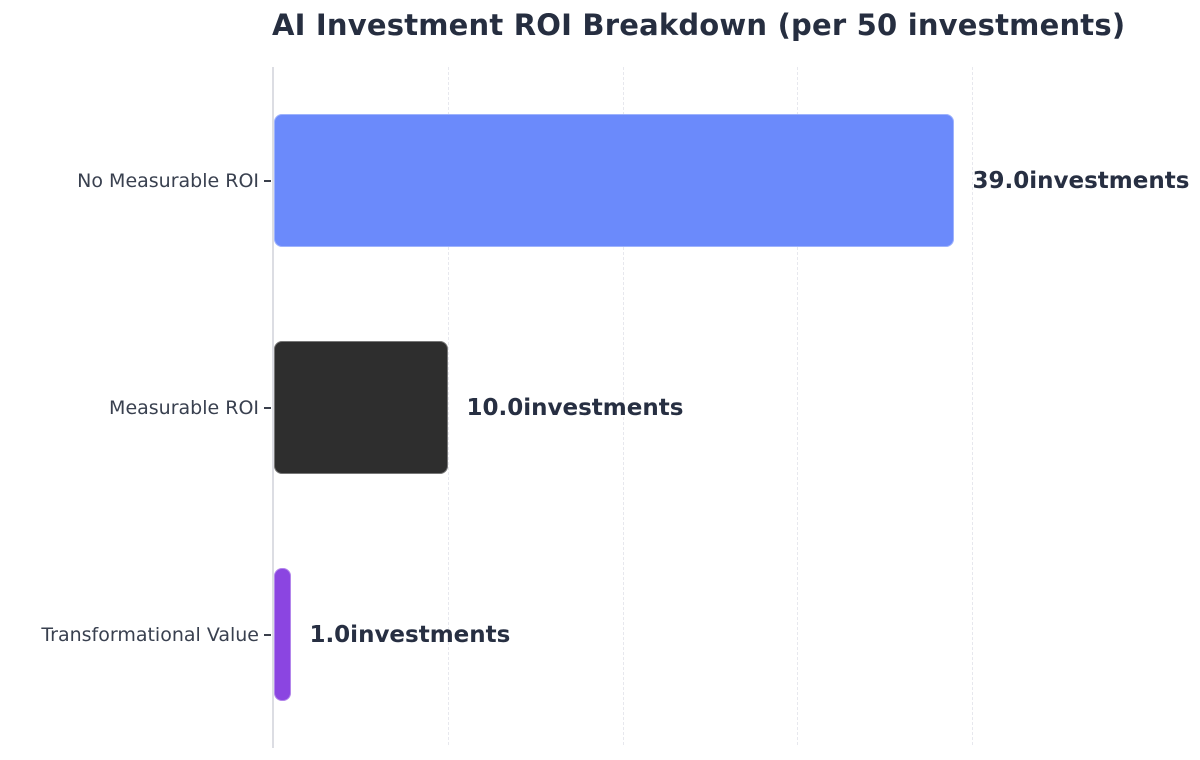 This screenshot has height=760, width=1200. Describe the element at coordinates (283, 634) in the screenshot. I see `bar-transformational-value` at that location.